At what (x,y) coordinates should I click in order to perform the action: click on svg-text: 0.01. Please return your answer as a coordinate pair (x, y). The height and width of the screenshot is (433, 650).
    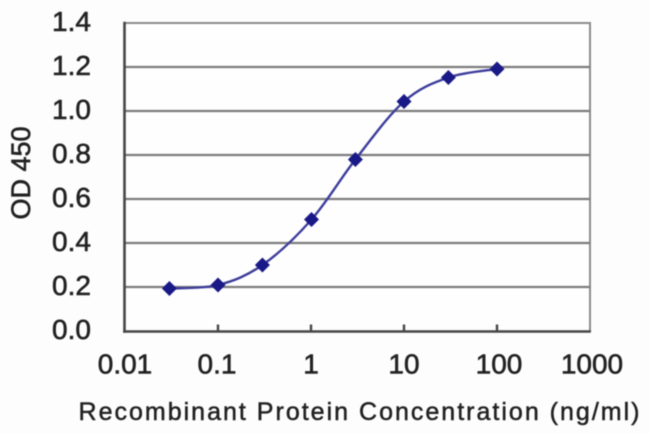
    Looking at the image, I should click on (125, 364).